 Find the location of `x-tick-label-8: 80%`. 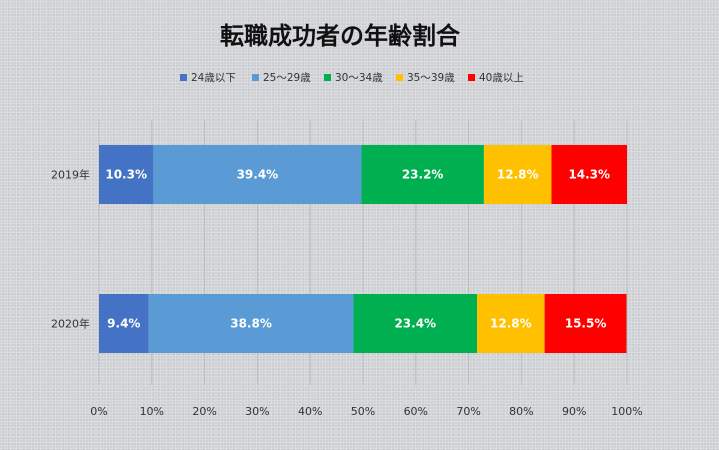

x-tick-label-8: 80% is located at coordinates (521, 411).